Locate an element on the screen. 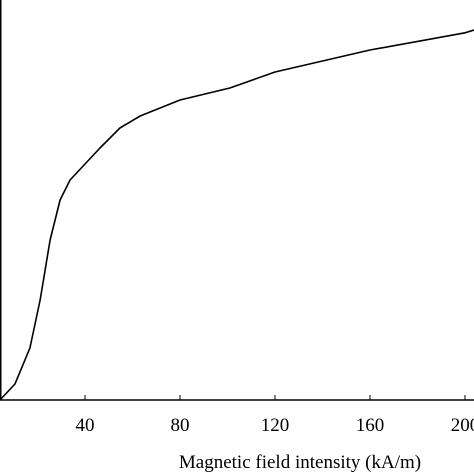  x-tick-label: 200 is located at coordinates (462, 425).